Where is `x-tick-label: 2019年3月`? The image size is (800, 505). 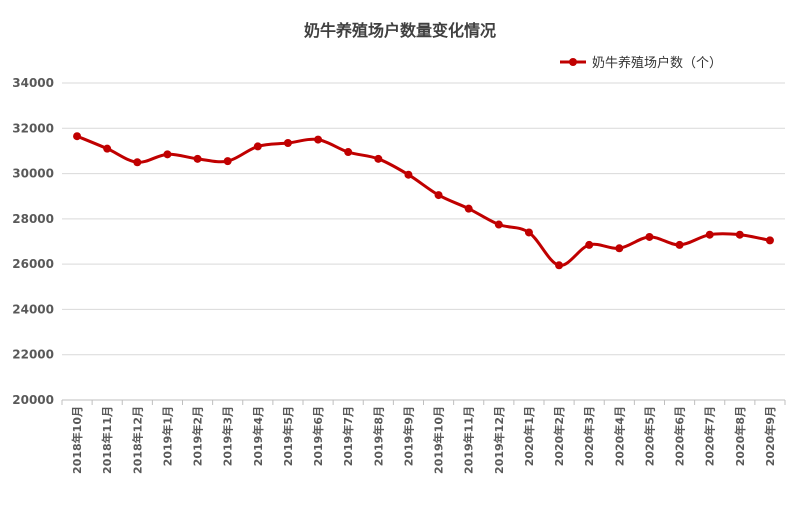 x-tick-label: 2019年3月 is located at coordinates (228, 436).